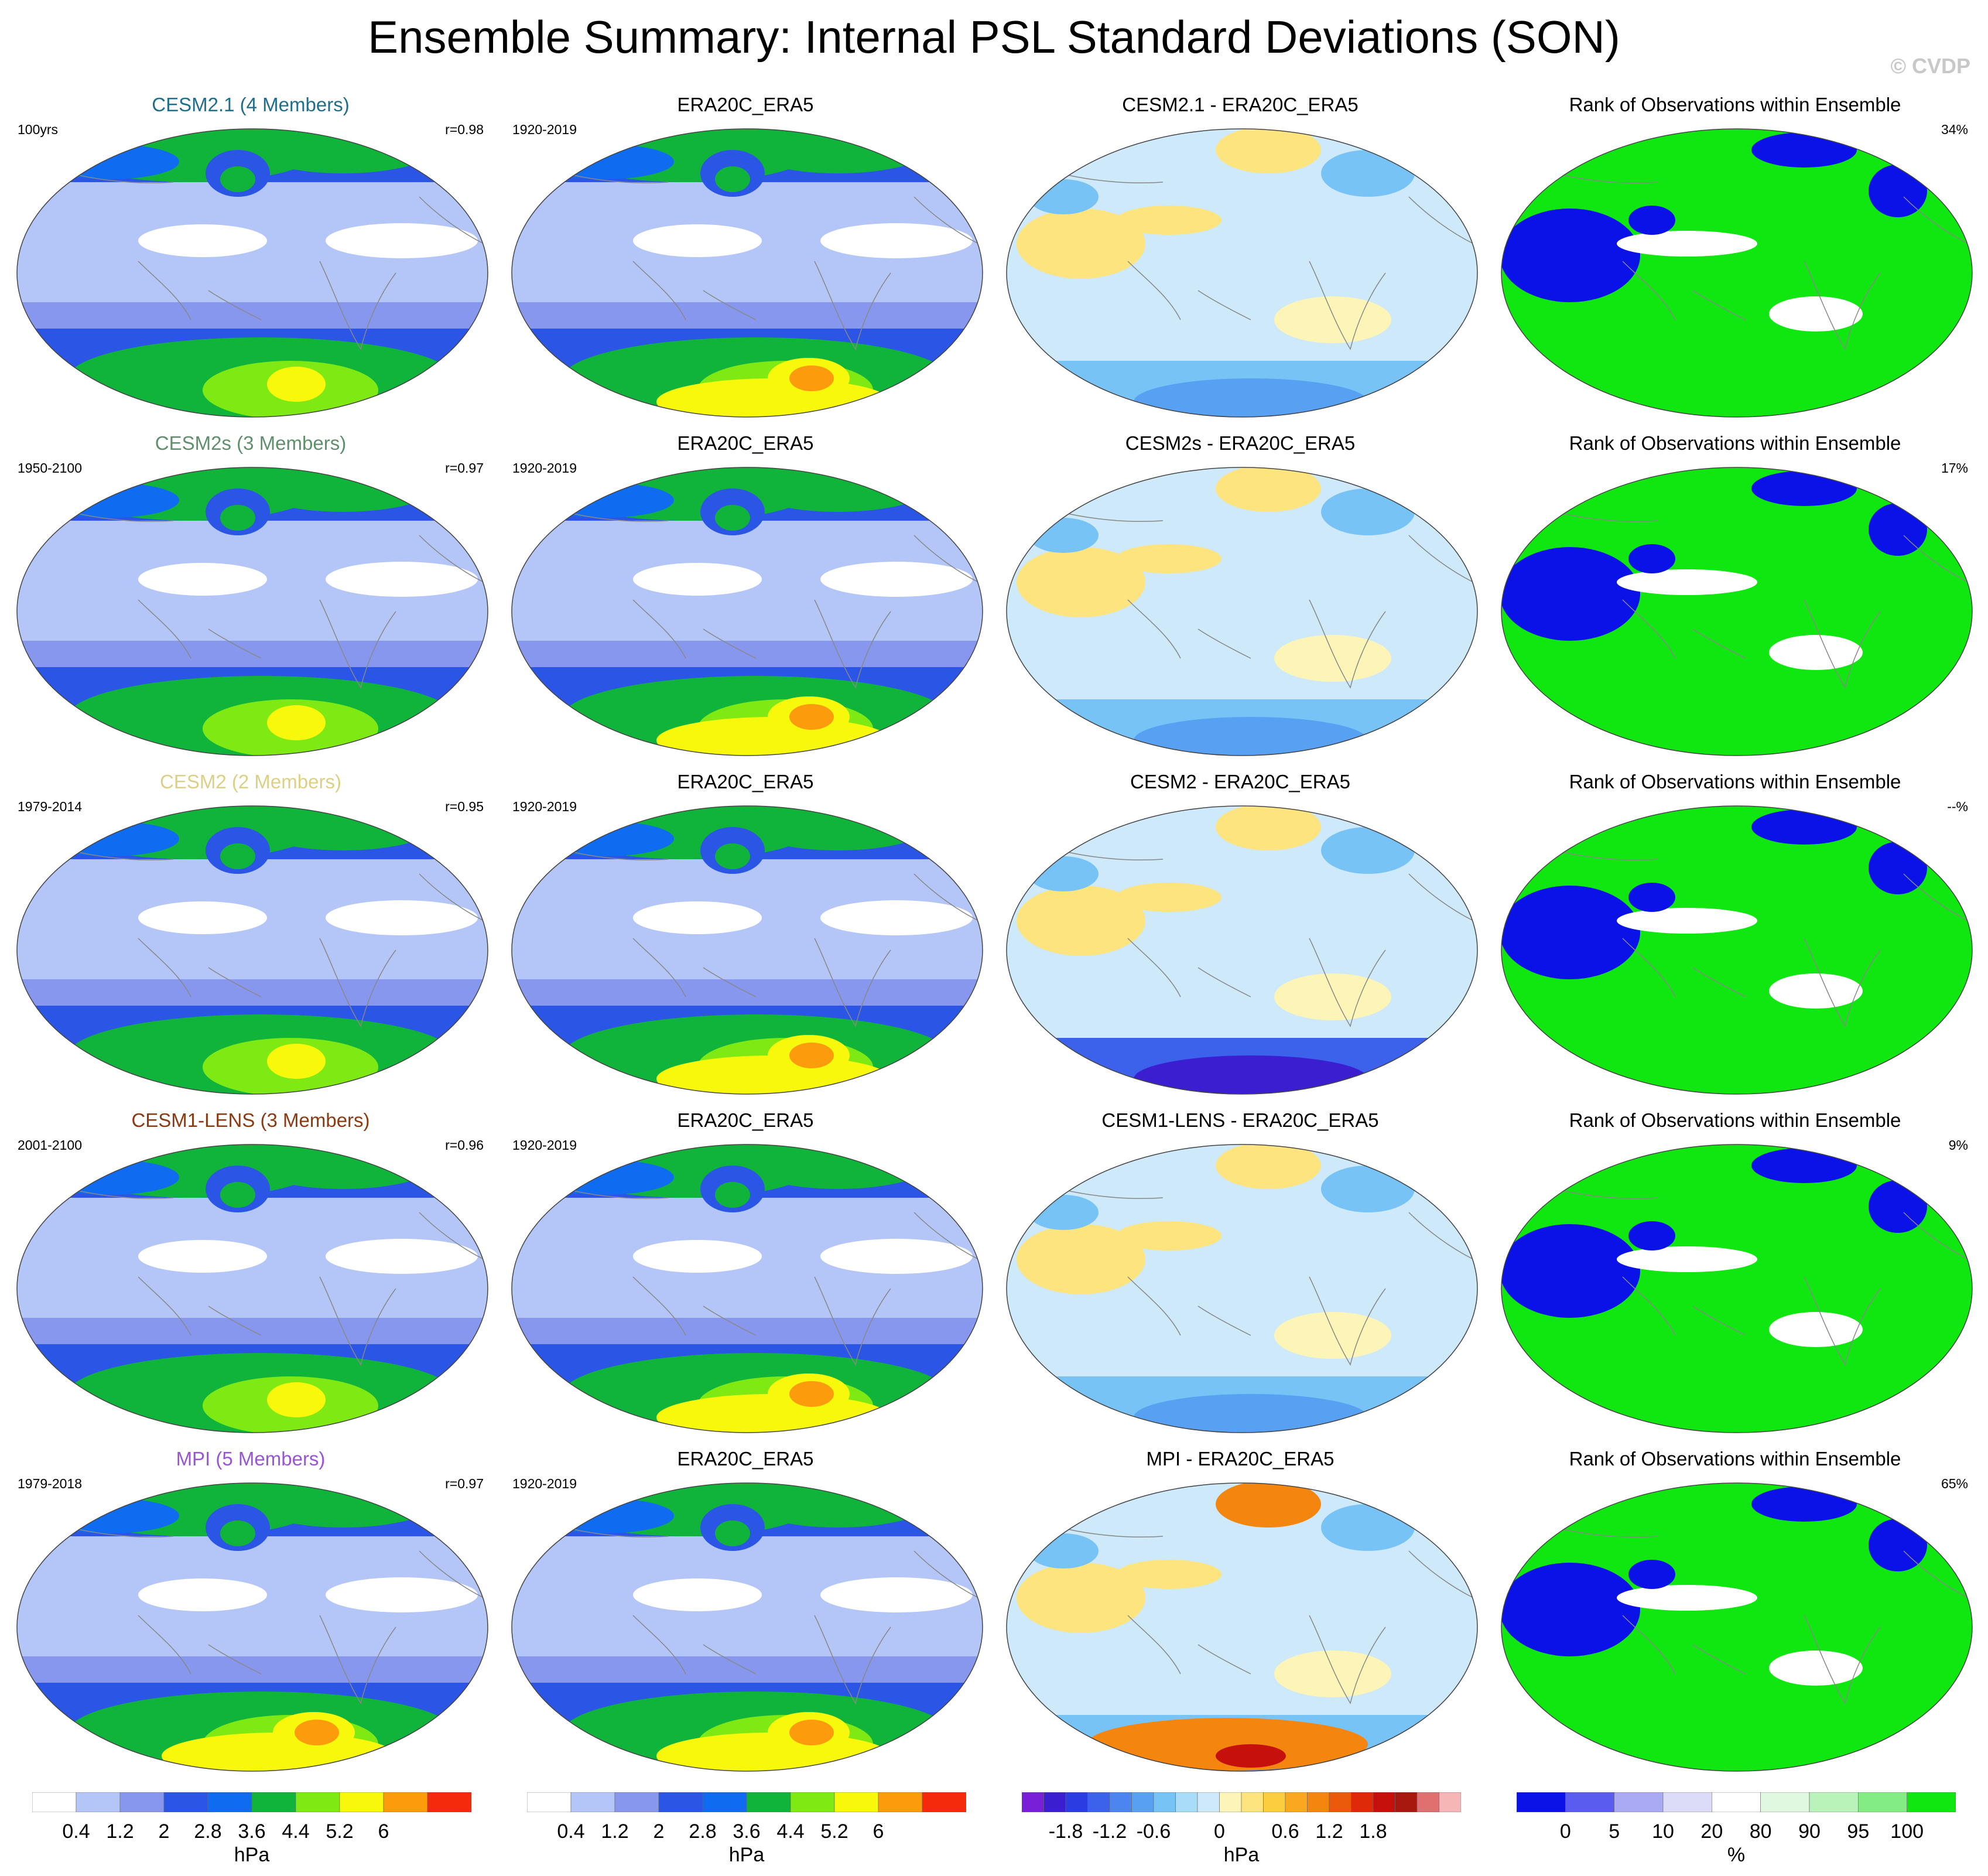 The width and height of the screenshot is (1988, 1876). I want to click on correlation-label: r=0.95, so click(465, 806).